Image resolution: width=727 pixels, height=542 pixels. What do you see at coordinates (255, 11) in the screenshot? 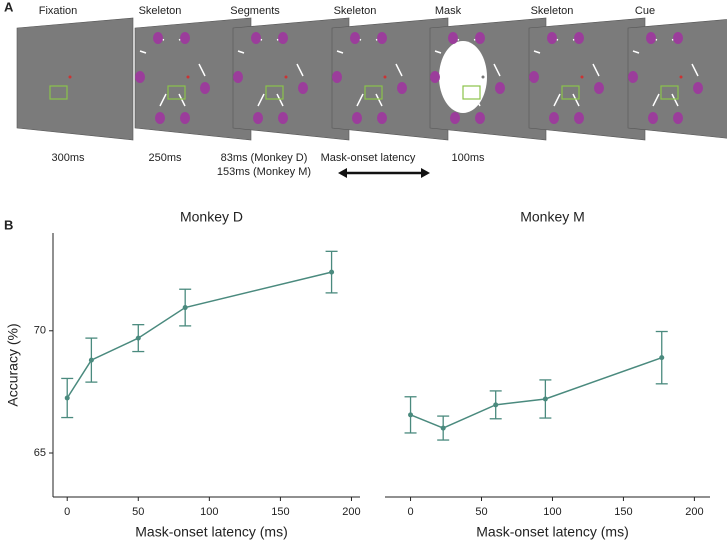
I see `frame-label: Segments` at bounding box center [255, 11].